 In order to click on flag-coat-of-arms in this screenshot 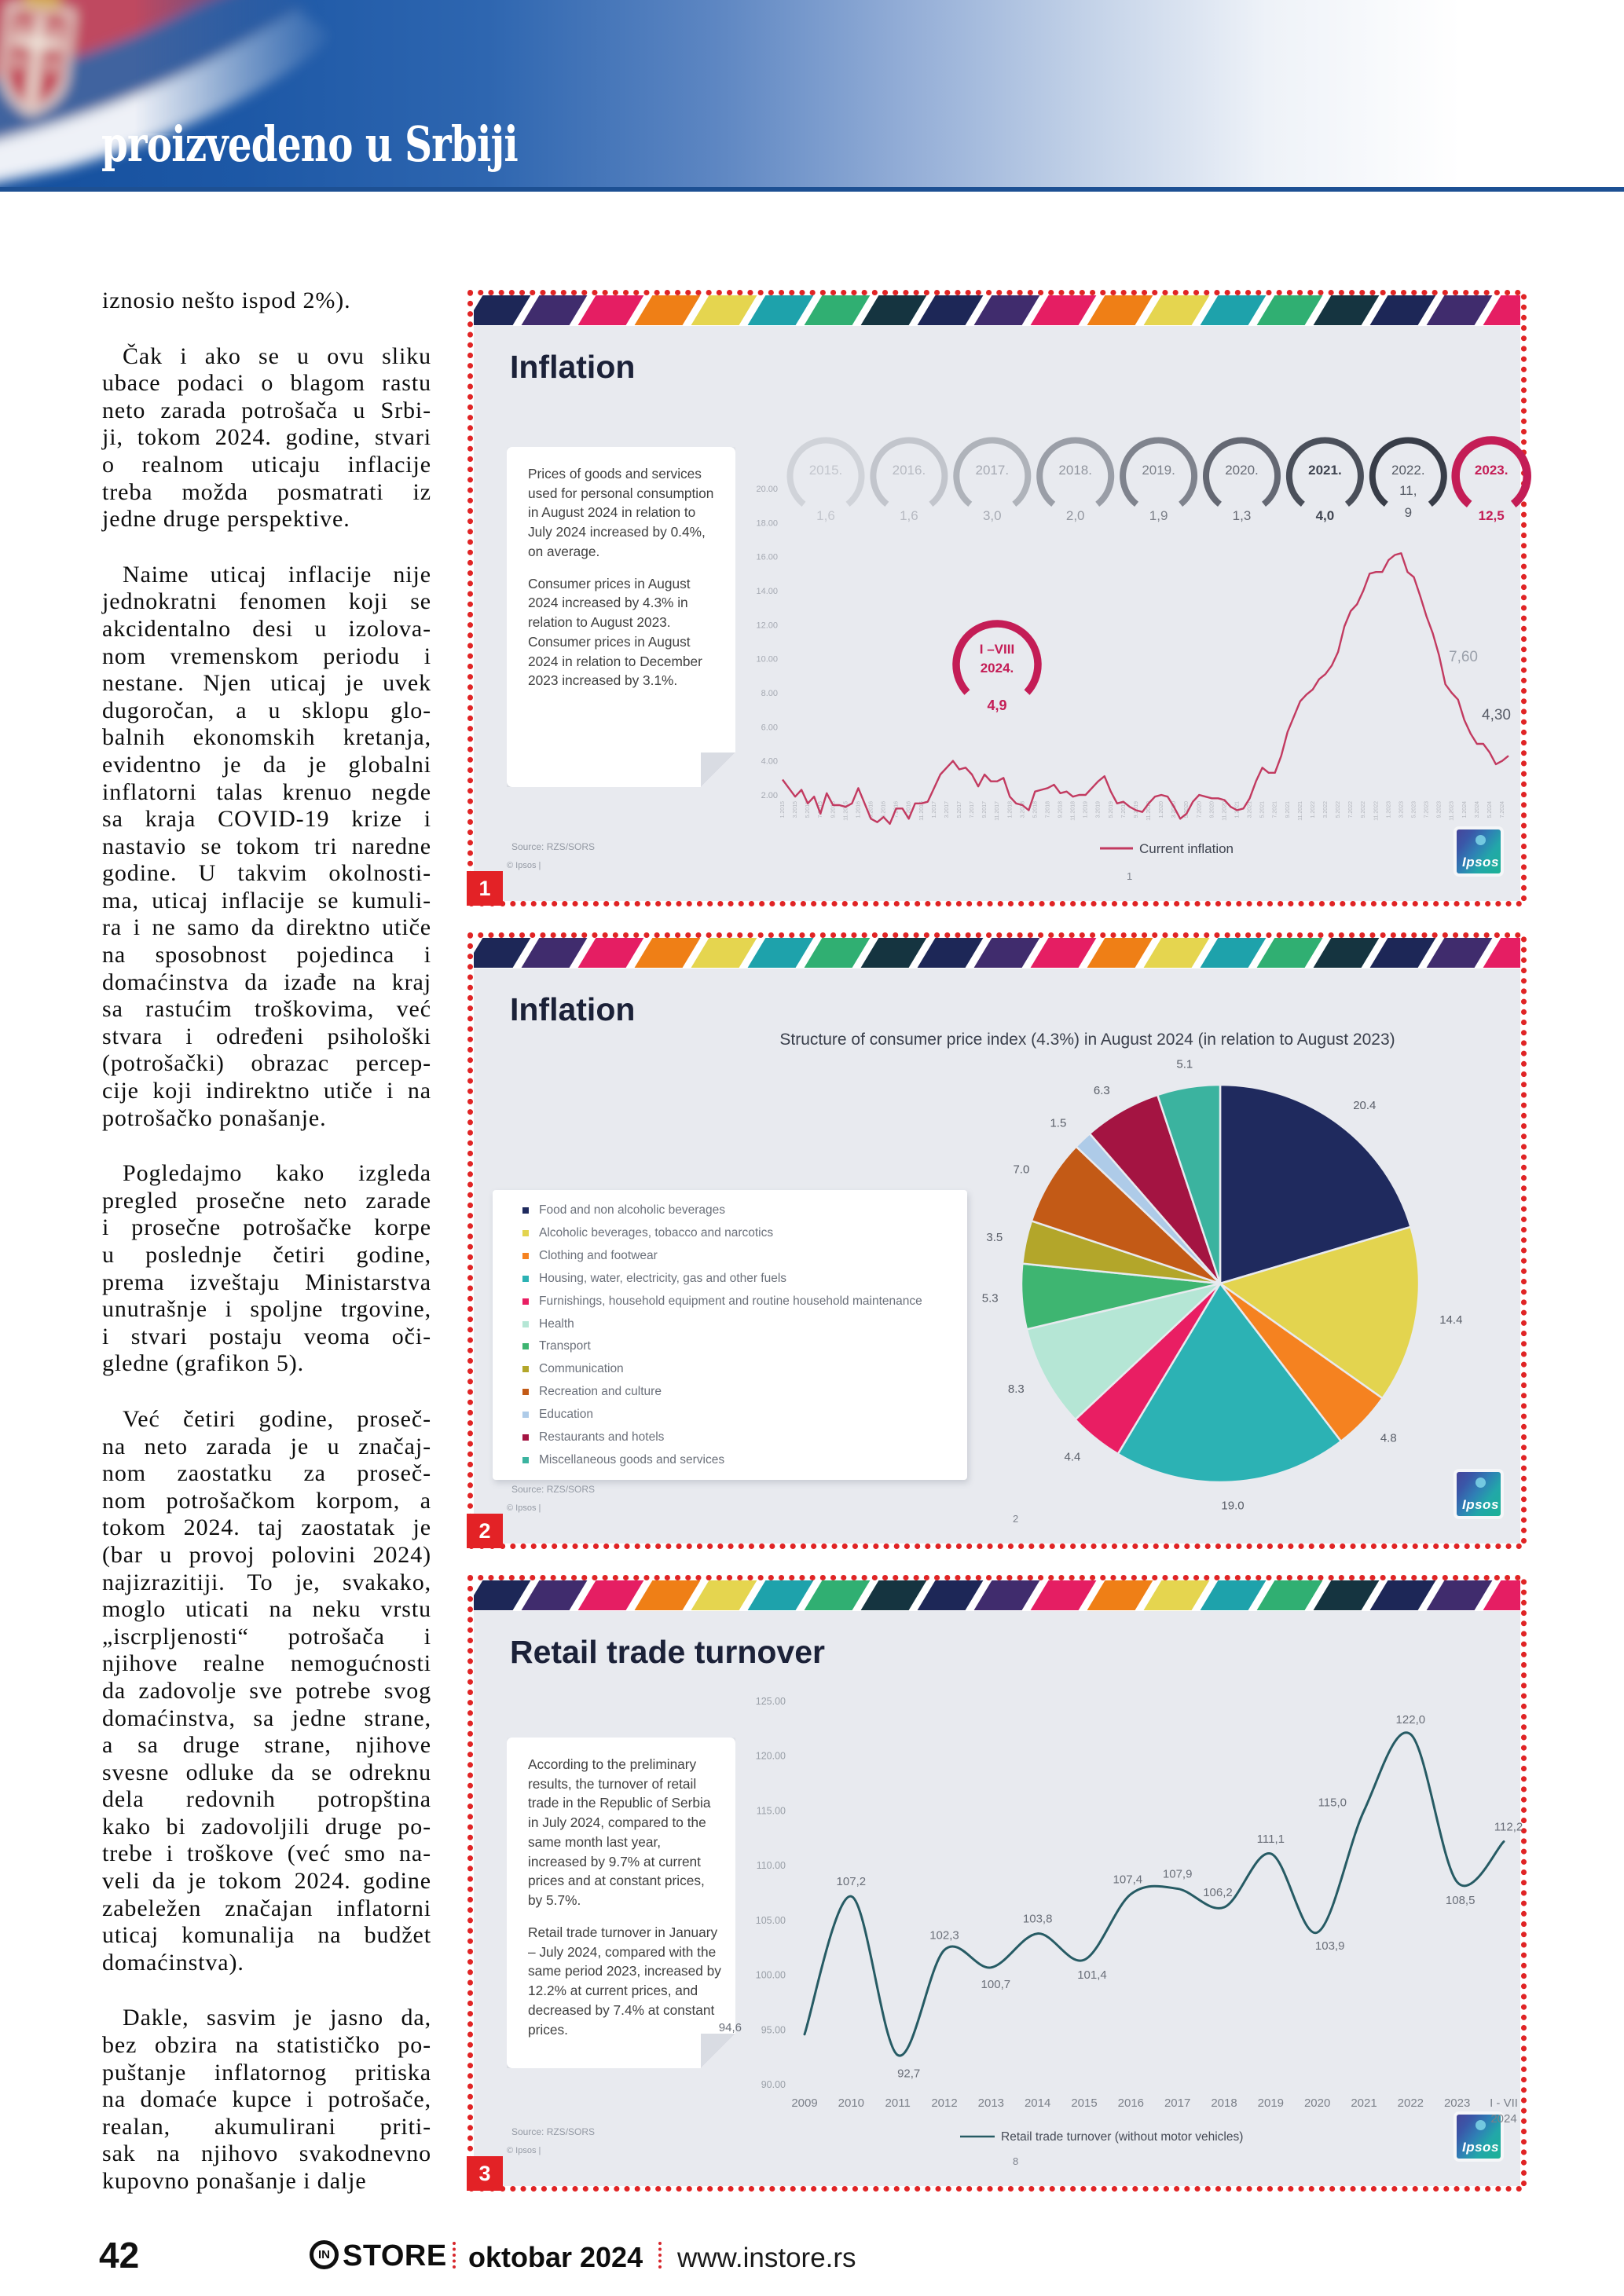, I will do `click(38, 58)`.